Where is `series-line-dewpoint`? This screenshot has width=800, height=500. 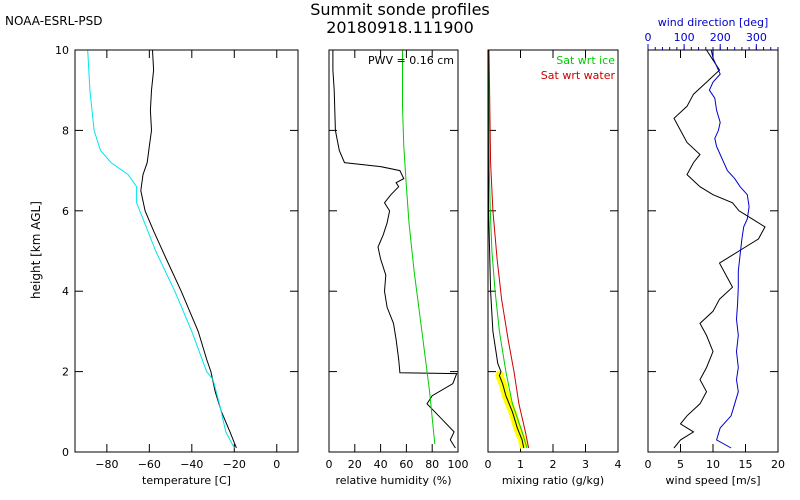 series-line-dewpoint is located at coordinates (161, 249).